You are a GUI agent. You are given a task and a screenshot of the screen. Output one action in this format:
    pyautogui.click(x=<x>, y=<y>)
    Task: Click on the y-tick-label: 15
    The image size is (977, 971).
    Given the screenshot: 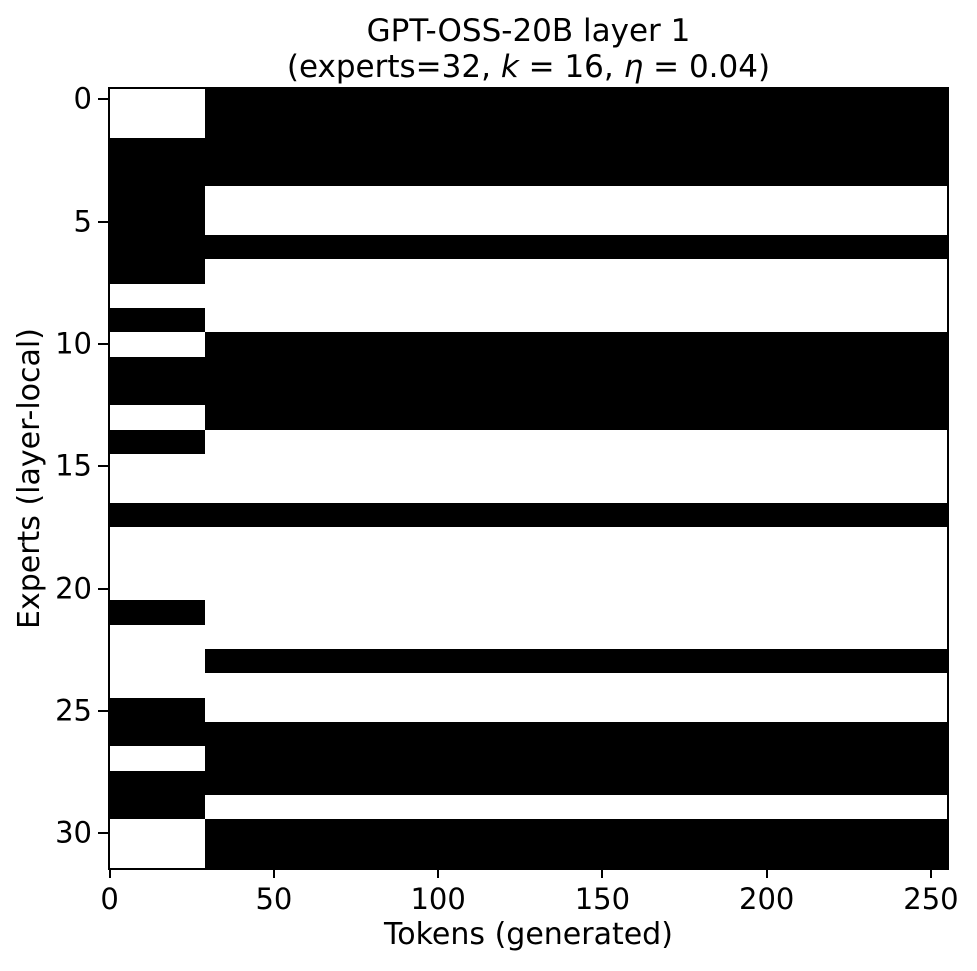 What is the action you would take?
    pyautogui.click(x=73, y=465)
    